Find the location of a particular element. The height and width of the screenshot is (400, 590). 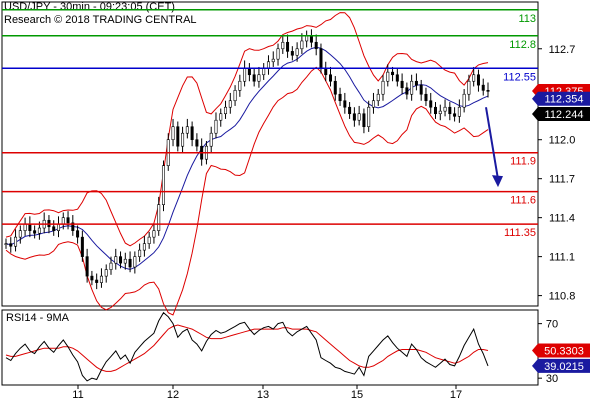

forecast-arrow-head is located at coordinates (497, 181).